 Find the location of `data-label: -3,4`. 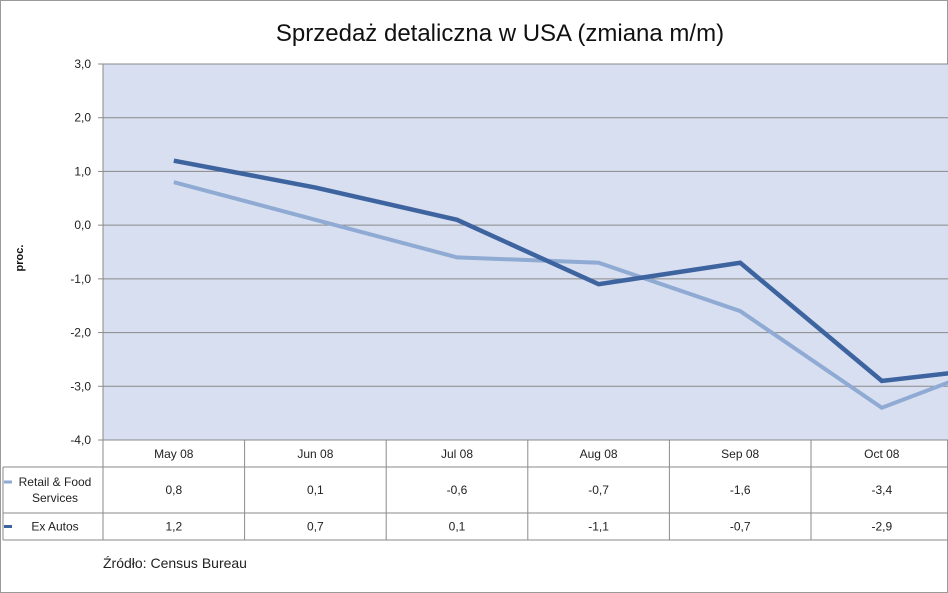

data-label: -3,4 is located at coordinates (881, 490).